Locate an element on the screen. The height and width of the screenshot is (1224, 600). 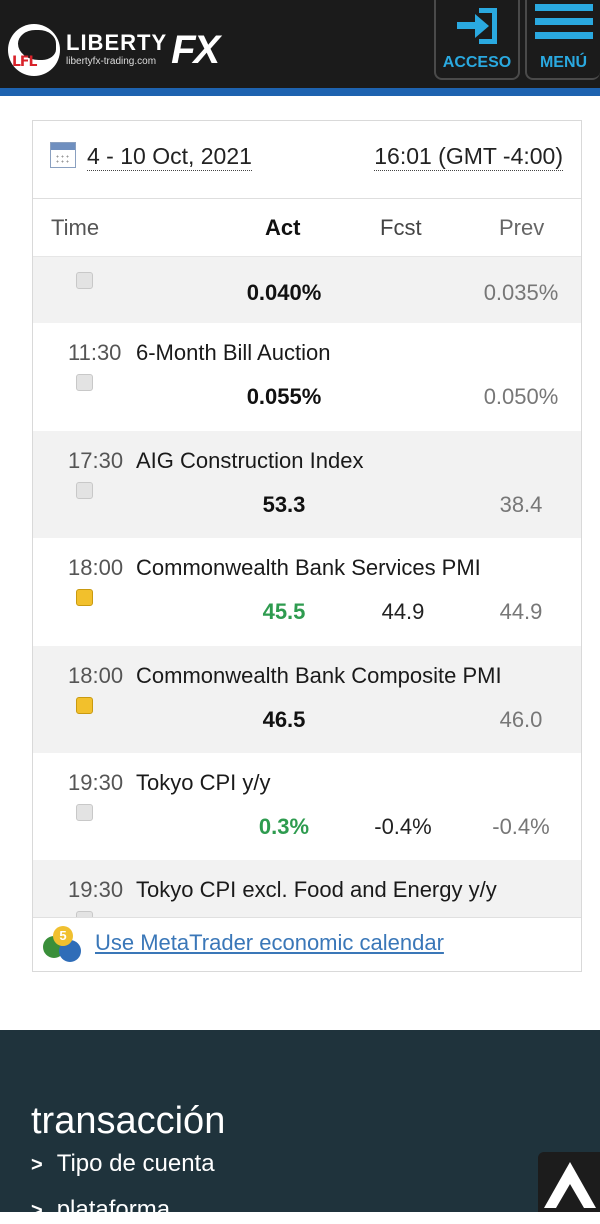
column-fcst: Fcst is located at coordinates (401, 227).